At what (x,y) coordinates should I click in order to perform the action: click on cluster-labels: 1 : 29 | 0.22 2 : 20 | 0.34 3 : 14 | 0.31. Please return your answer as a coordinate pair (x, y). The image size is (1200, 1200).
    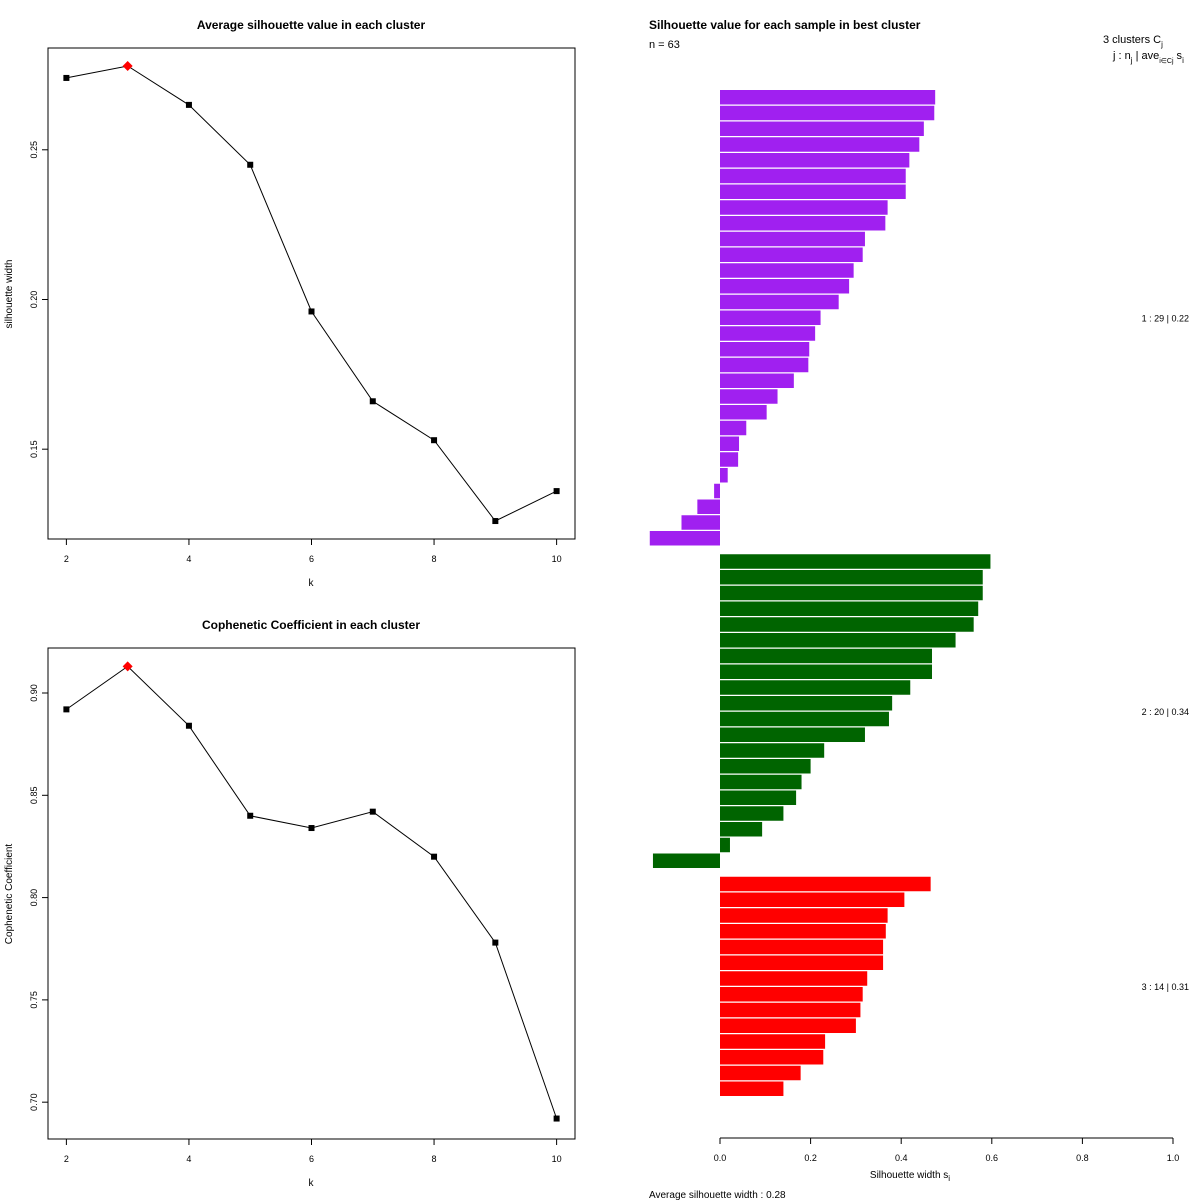
    Looking at the image, I should click on (1165, 652).